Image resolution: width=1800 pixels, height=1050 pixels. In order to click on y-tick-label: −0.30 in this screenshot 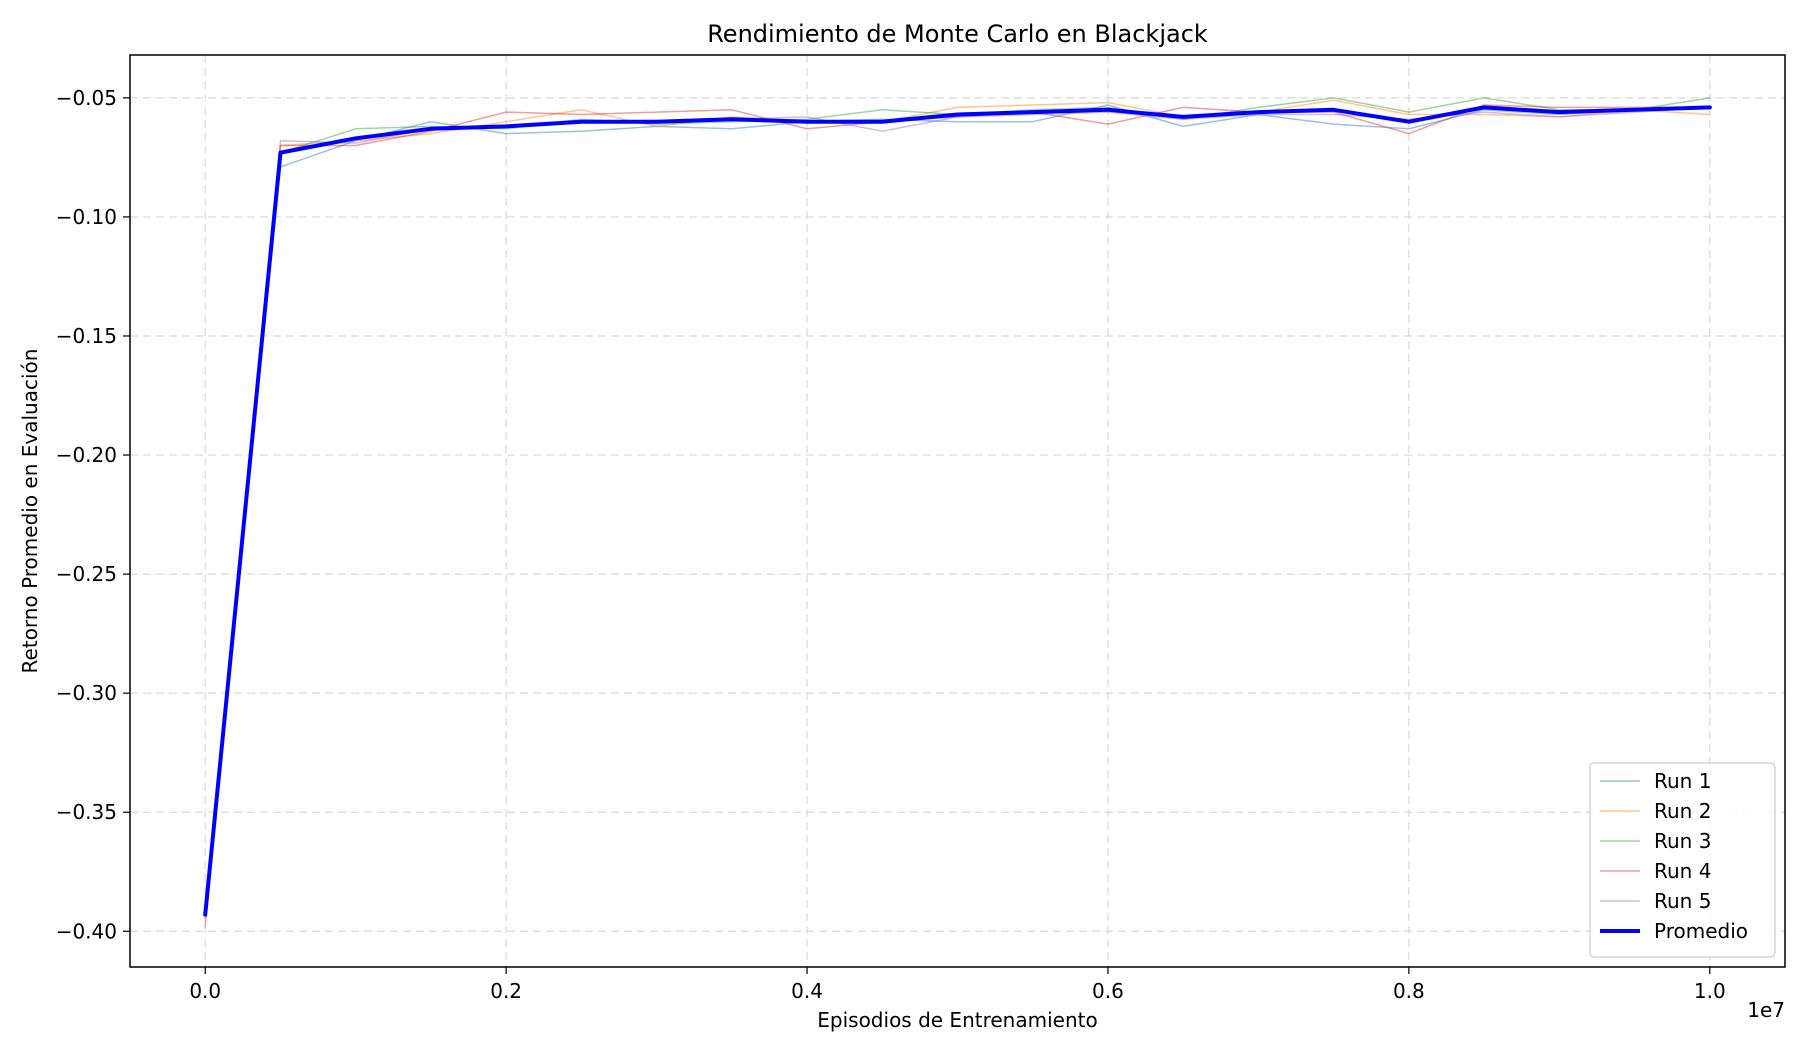, I will do `click(86, 693)`.